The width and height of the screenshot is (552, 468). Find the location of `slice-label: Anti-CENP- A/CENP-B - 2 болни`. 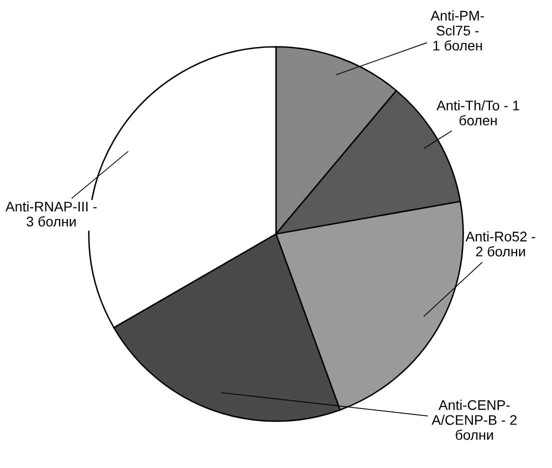

slice-label: Anti-CENP- A/CENP-B - 2 болни is located at coordinates (474, 420).